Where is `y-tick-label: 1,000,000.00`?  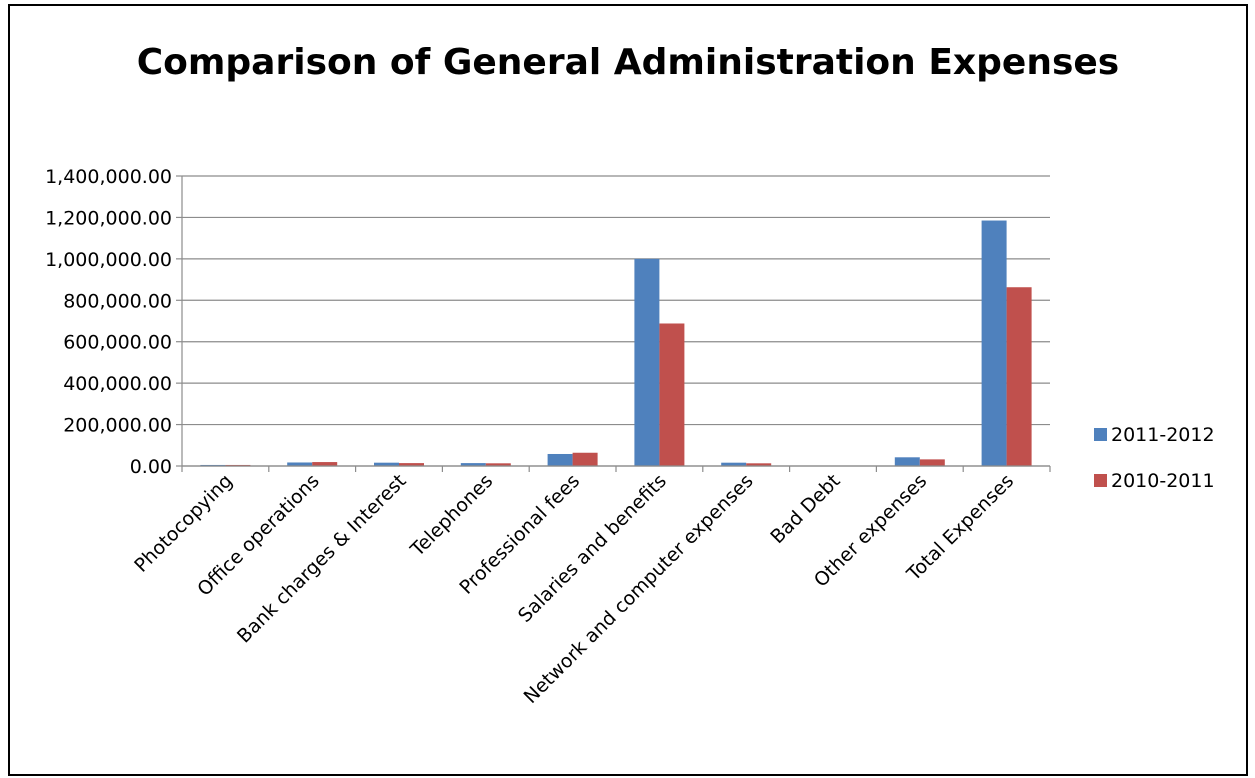 y-tick-label: 1,000,000.00 is located at coordinates (108, 260).